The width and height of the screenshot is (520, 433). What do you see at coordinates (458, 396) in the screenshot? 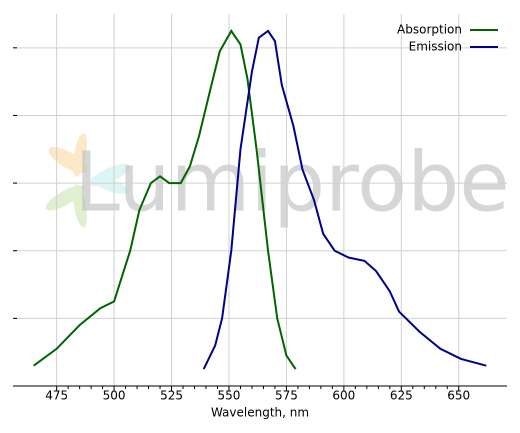
I see `x-tick-label: 650` at bounding box center [458, 396].